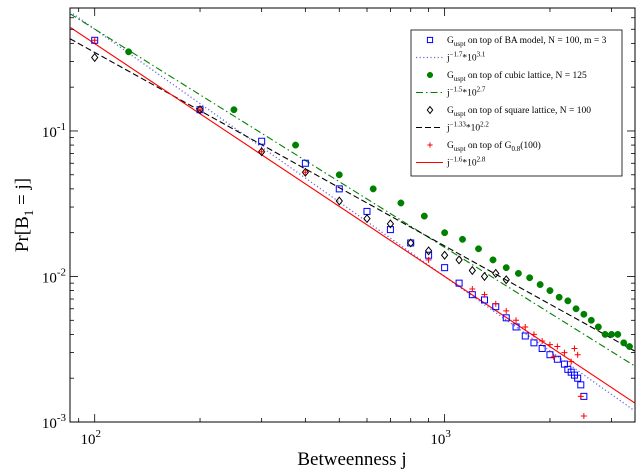  Describe the element at coordinates (54, 276) in the screenshot. I see `y-tick-label: 10⁻²` at that location.